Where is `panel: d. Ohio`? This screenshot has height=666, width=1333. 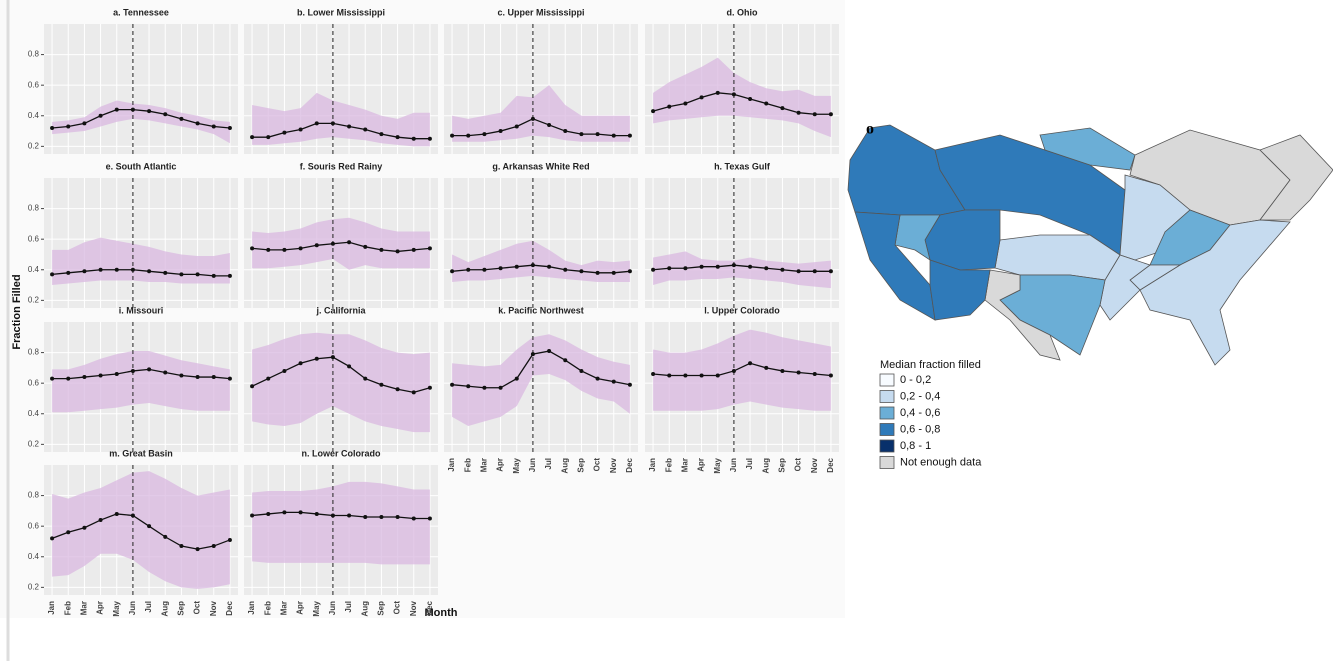 panel: d. Ohio is located at coordinates (742, 80).